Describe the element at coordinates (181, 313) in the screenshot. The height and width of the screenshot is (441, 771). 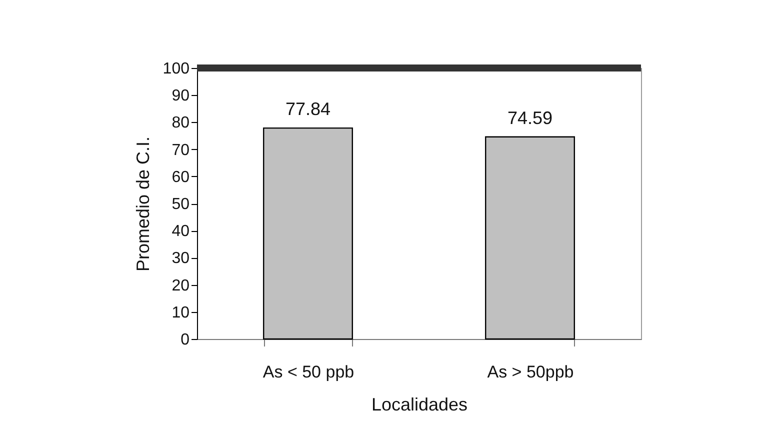
I see `y-tick-label: 10` at that location.